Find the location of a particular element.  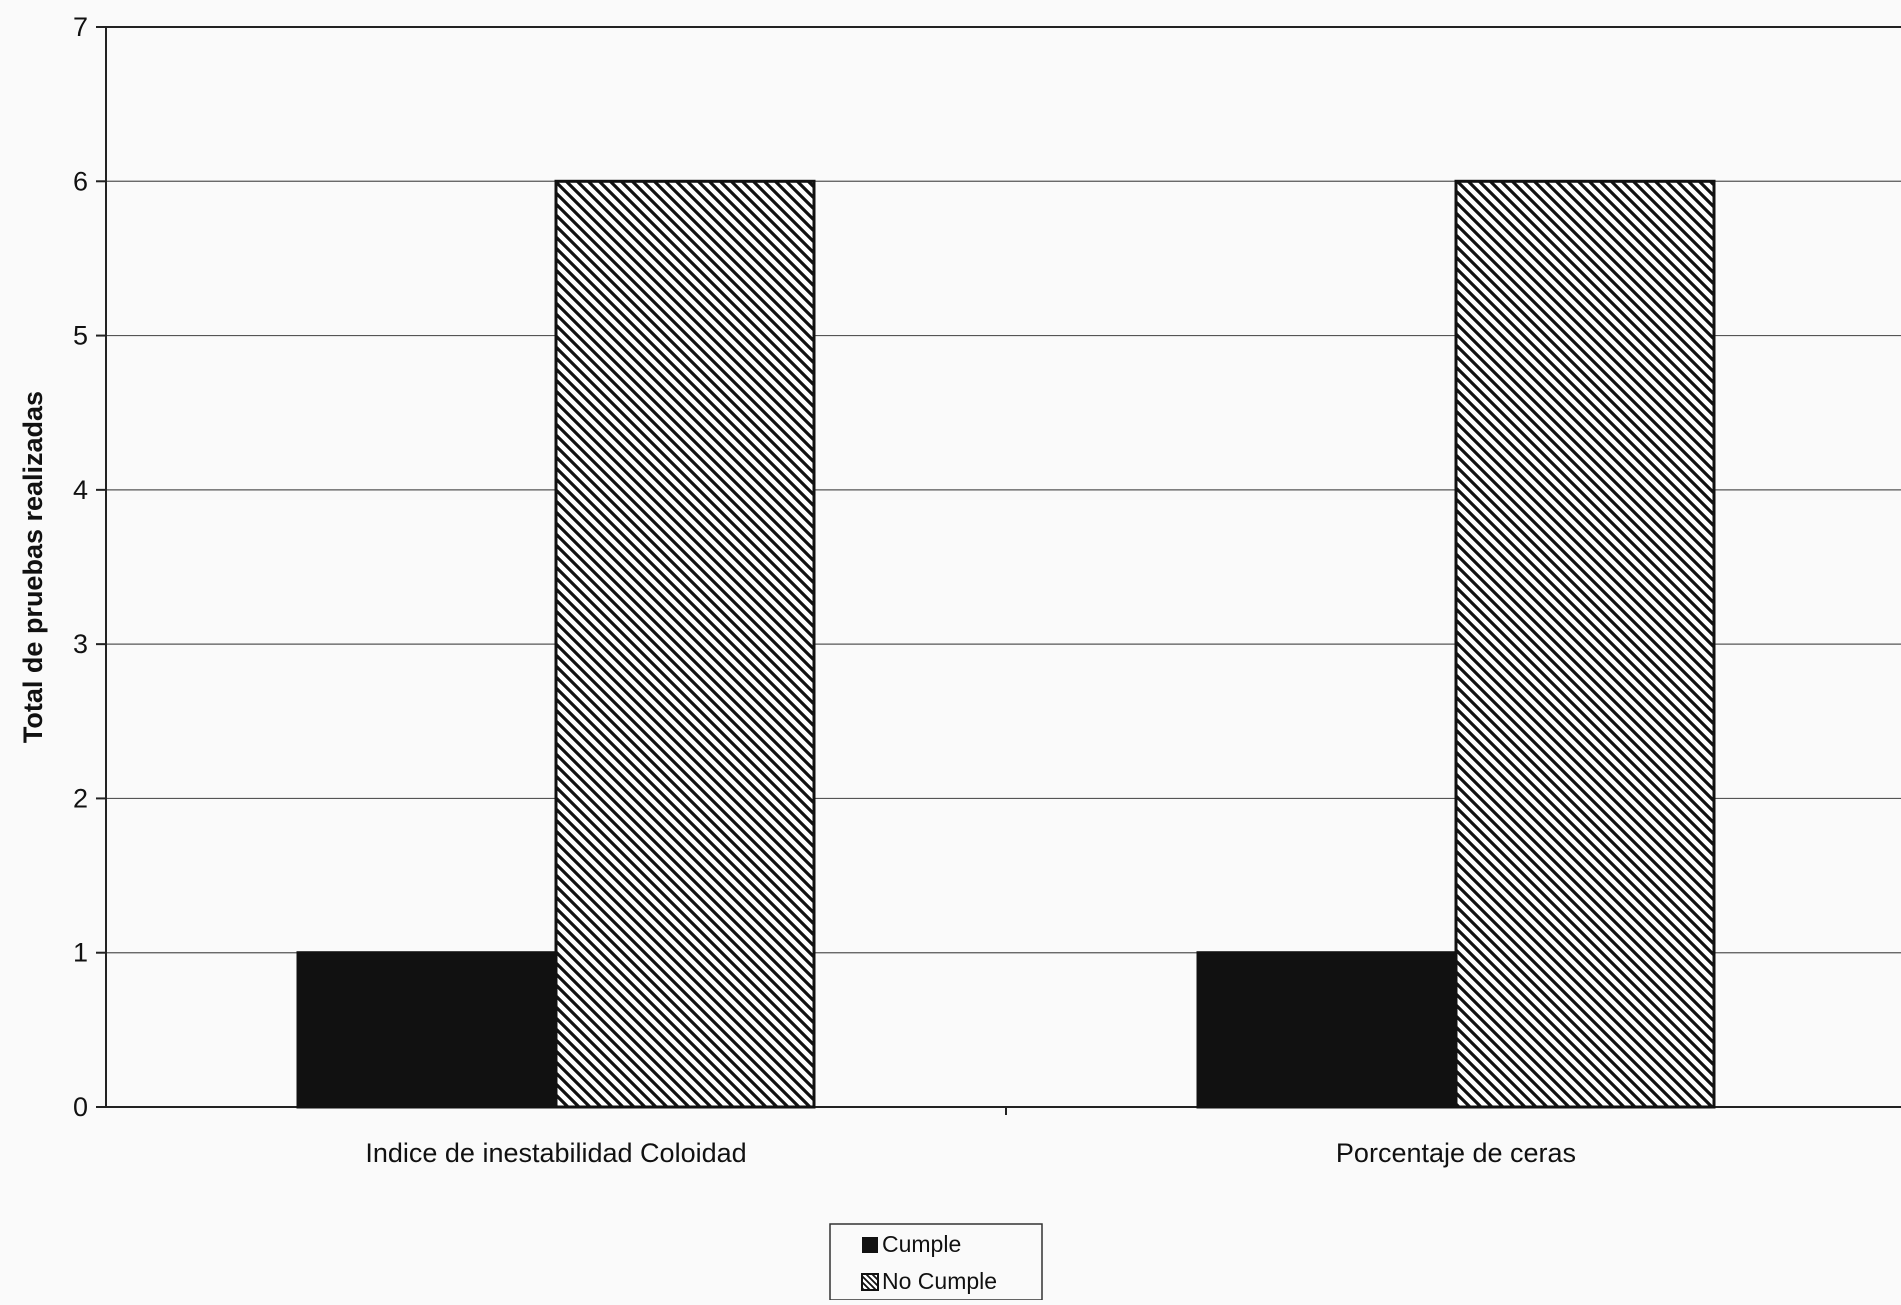

legend-box is located at coordinates (936, 1262).